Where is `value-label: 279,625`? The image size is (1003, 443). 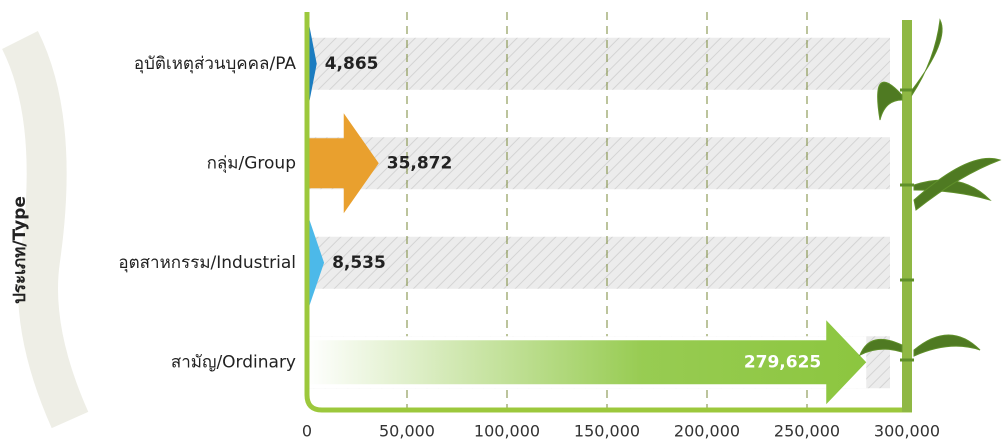 value-label: 279,625 is located at coordinates (782, 362).